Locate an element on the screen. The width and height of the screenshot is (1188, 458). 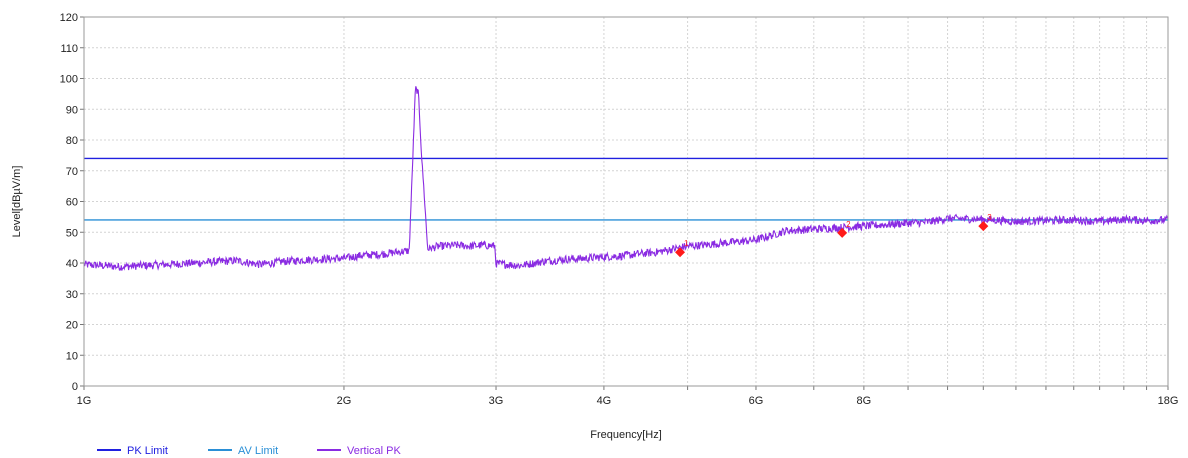
y-tick-label: 0 is located at coordinates (75, 387).